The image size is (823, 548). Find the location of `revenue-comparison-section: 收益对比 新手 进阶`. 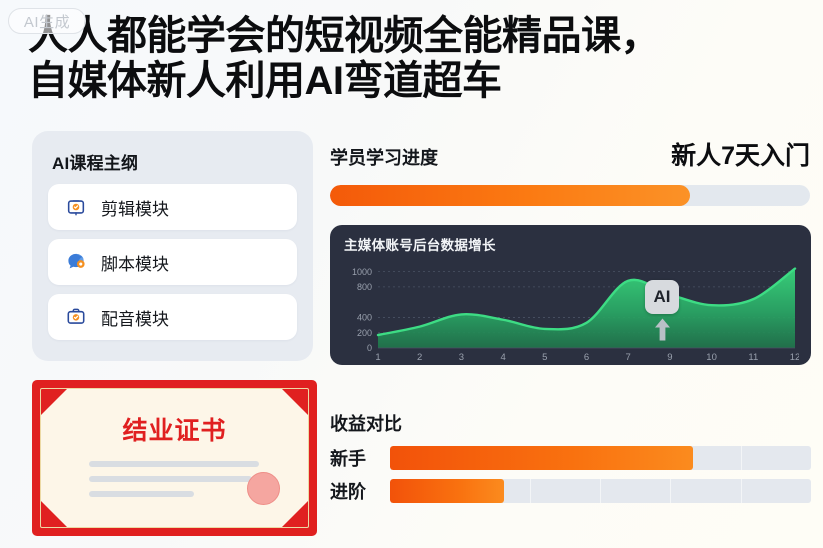

revenue-comparison-section: 收益对比 新手 进阶 is located at coordinates (570, 457).